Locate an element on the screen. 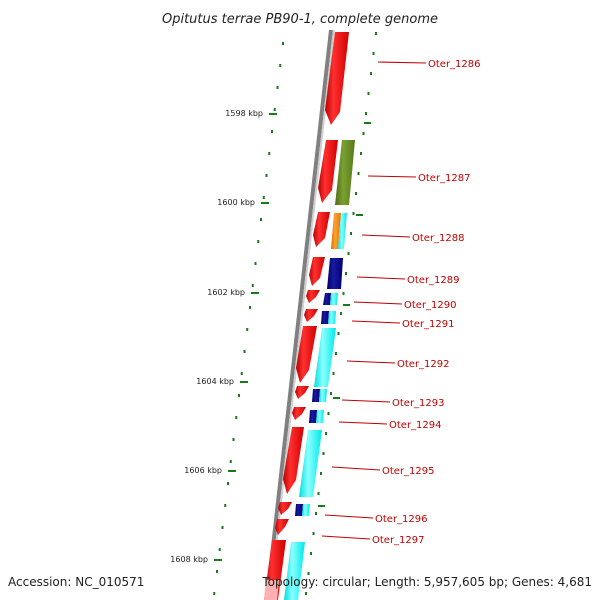 The height and width of the screenshot is (600, 600). gene-1293-cyan is located at coordinates (323, 395).